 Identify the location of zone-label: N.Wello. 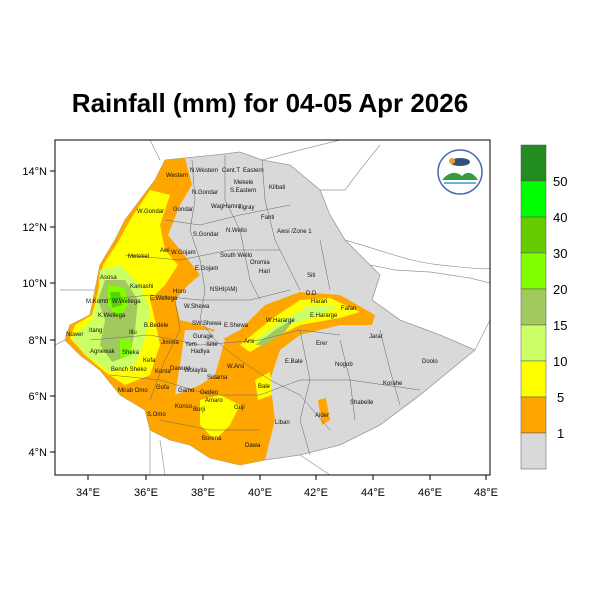
(237, 231).